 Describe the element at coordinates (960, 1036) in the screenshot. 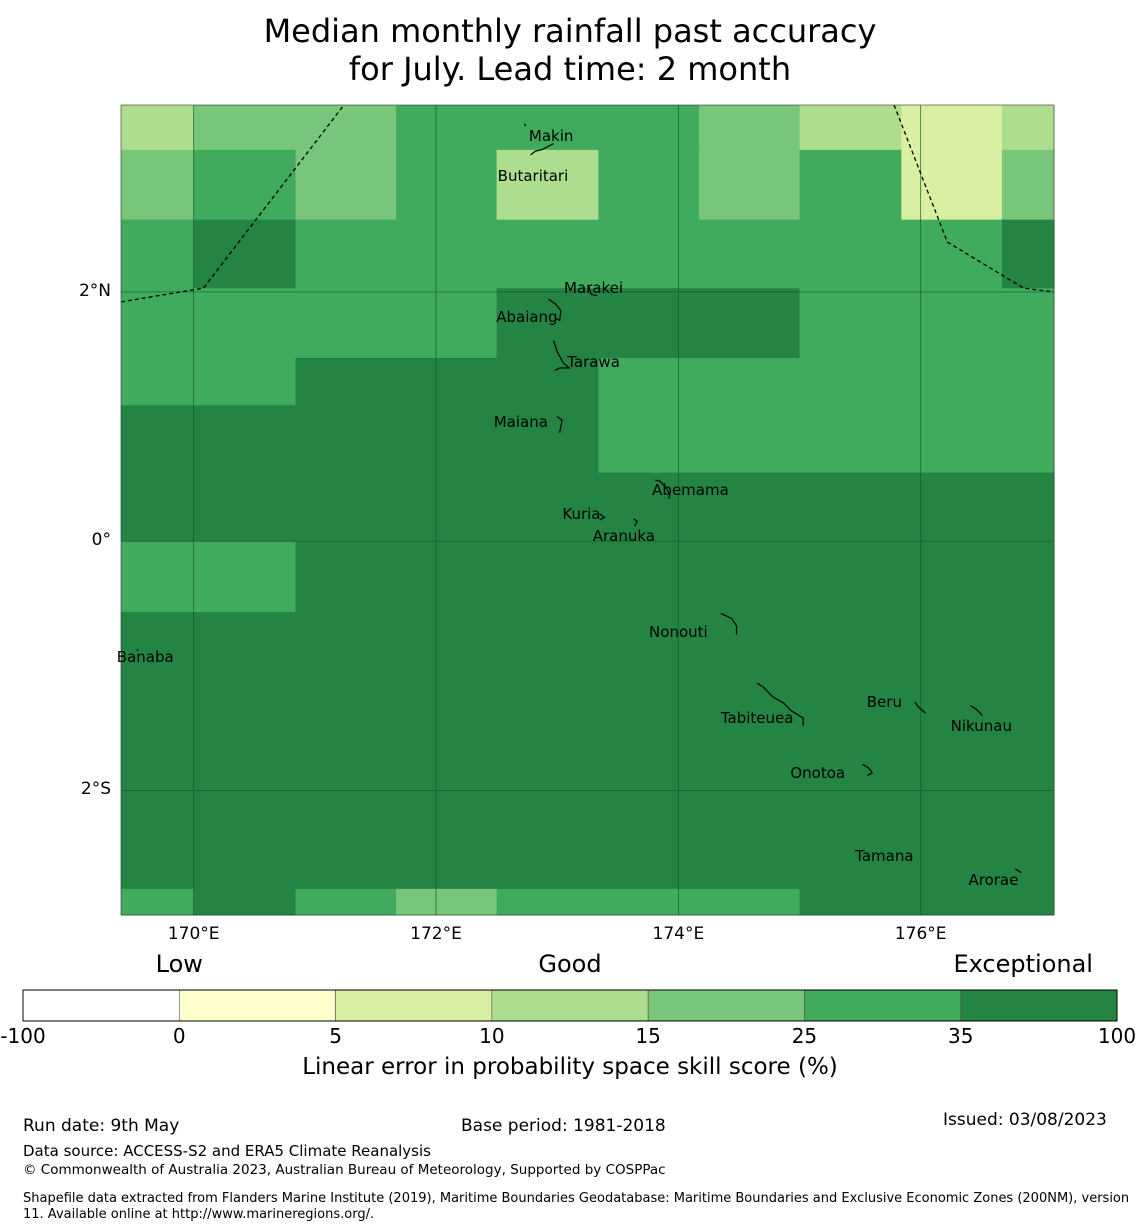

I see `colorbar-tick-label: 35` at that location.